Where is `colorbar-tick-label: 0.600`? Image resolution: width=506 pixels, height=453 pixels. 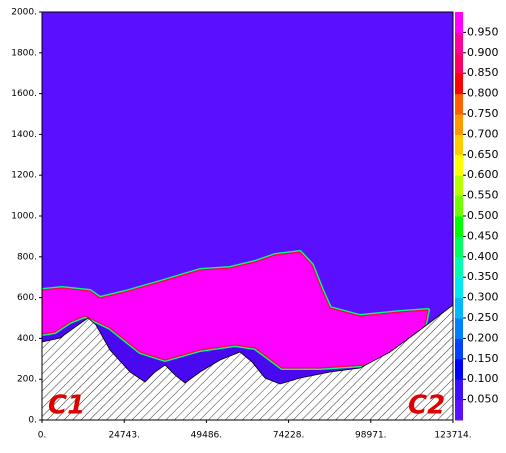
colorbar-tick-label: 0.600 is located at coordinates (483, 174).